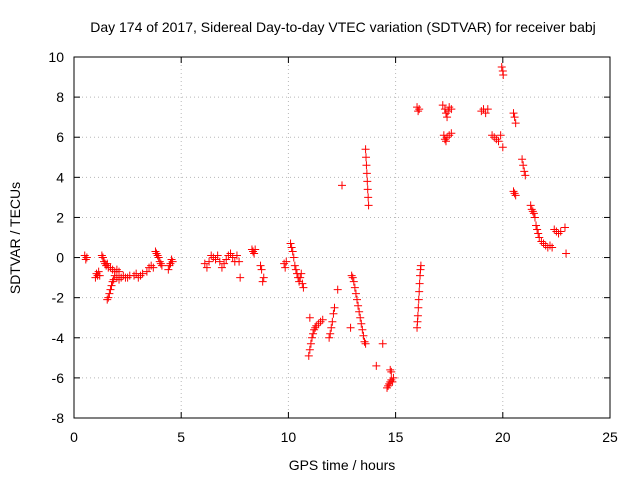  Describe the element at coordinates (396, 437) in the screenshot. I see `x-tick-label: 15` at that location.